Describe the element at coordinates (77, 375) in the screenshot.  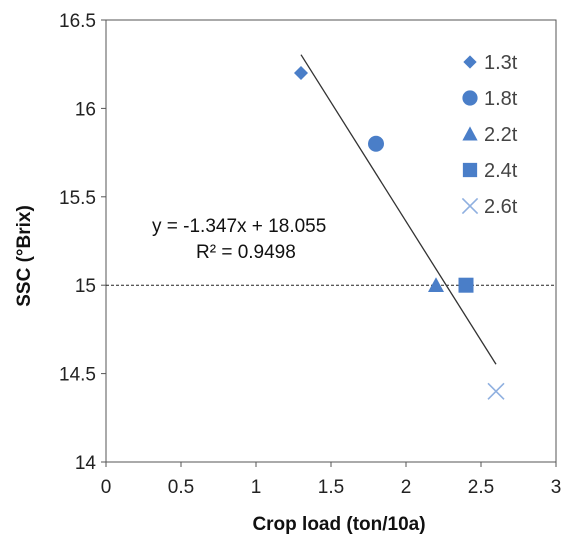
I see `y-tick-label: 14.5` at that location.